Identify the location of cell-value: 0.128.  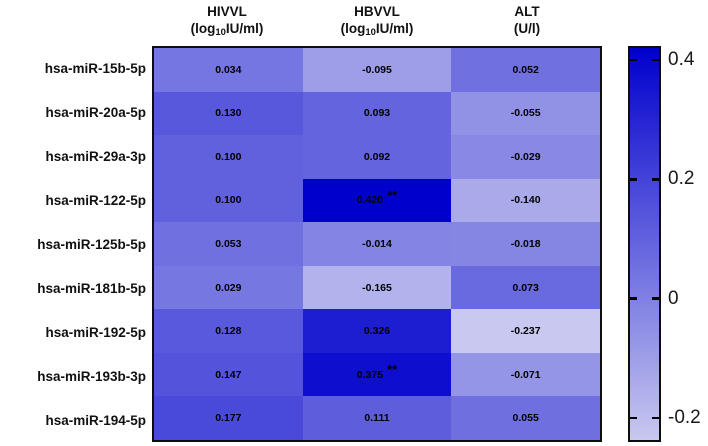
(228, 331).